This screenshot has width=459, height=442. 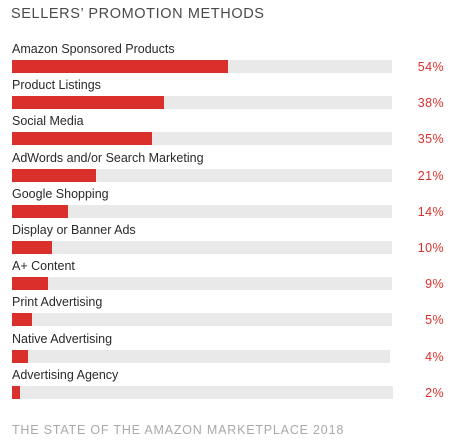 I want to click on bar-row: Amazon Sponsored Products 54%, so click(x=229, y=60).